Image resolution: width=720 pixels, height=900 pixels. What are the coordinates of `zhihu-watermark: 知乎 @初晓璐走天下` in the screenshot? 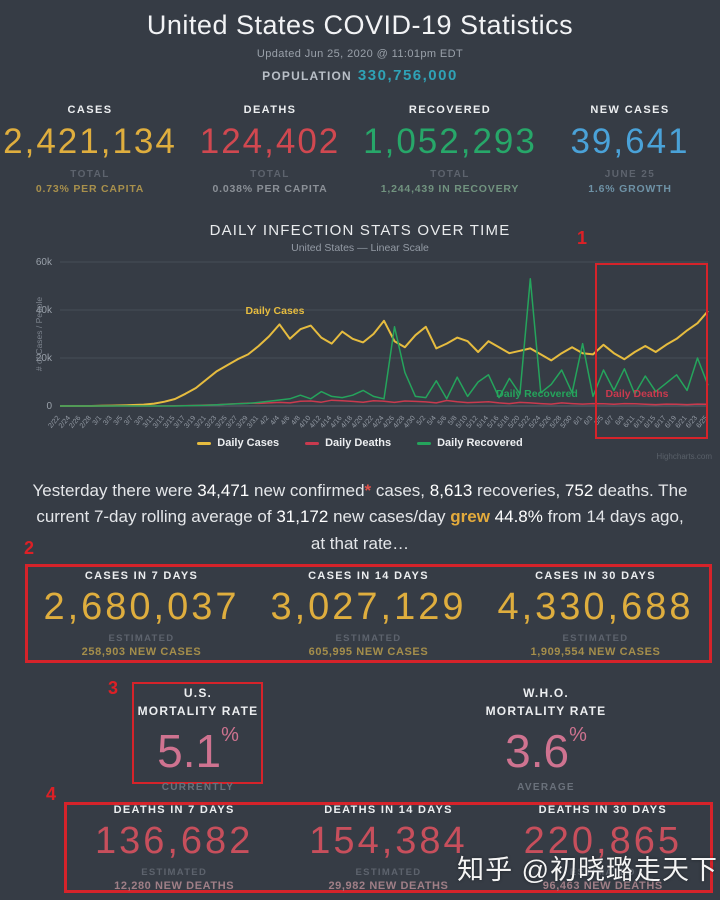 It's located at (587, 870).